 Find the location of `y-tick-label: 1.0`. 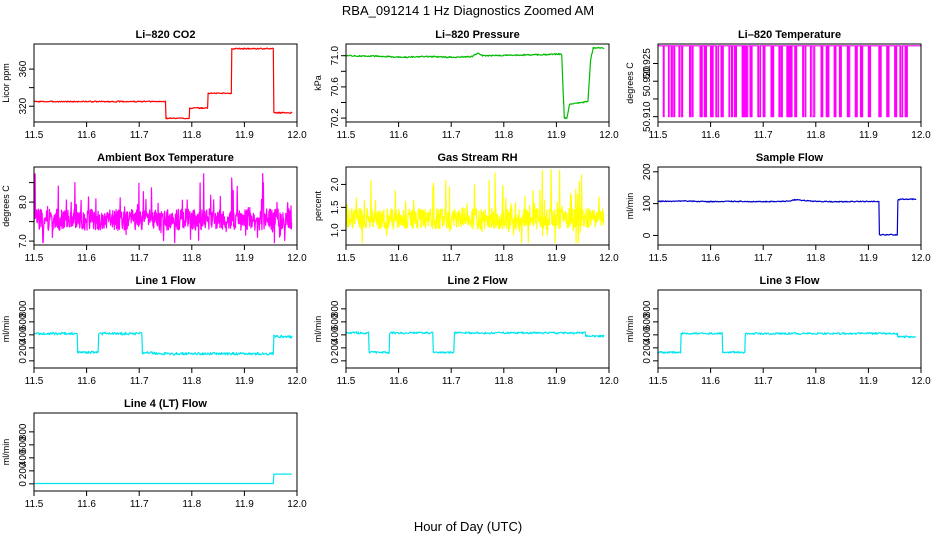

y-tick-label: 1.0 is located at coordinates (335, 230).